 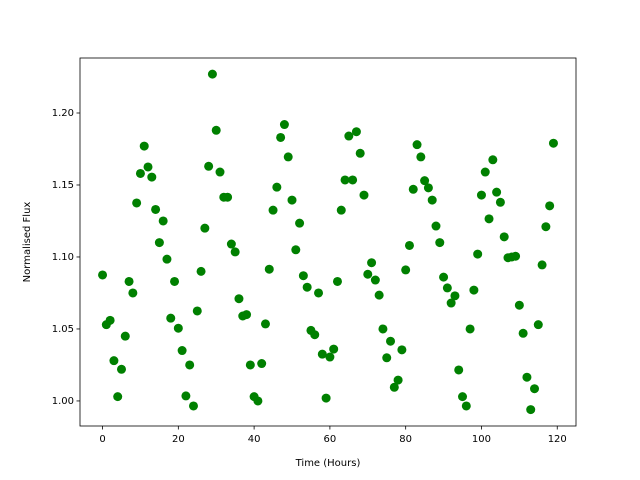 What do you see at coordinates (63, 257) in the screenshot?
I see `y-tick-label: 1.10` at bounding box center [63, 257].